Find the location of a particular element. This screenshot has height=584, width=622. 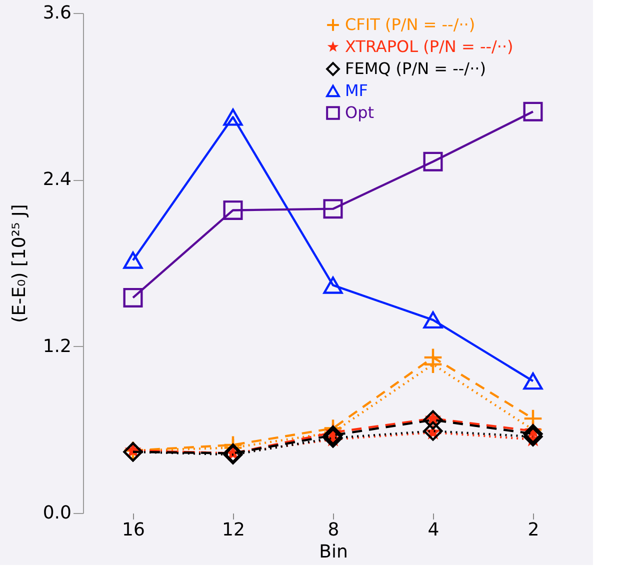

x-tick-label: 8 is located at coordinates (334, 530).